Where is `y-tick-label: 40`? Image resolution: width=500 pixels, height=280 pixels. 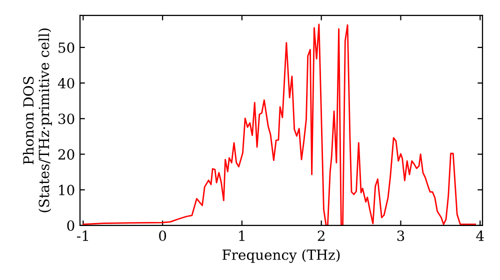
y-tick-label: 40 is located at coordinates (66, 83).